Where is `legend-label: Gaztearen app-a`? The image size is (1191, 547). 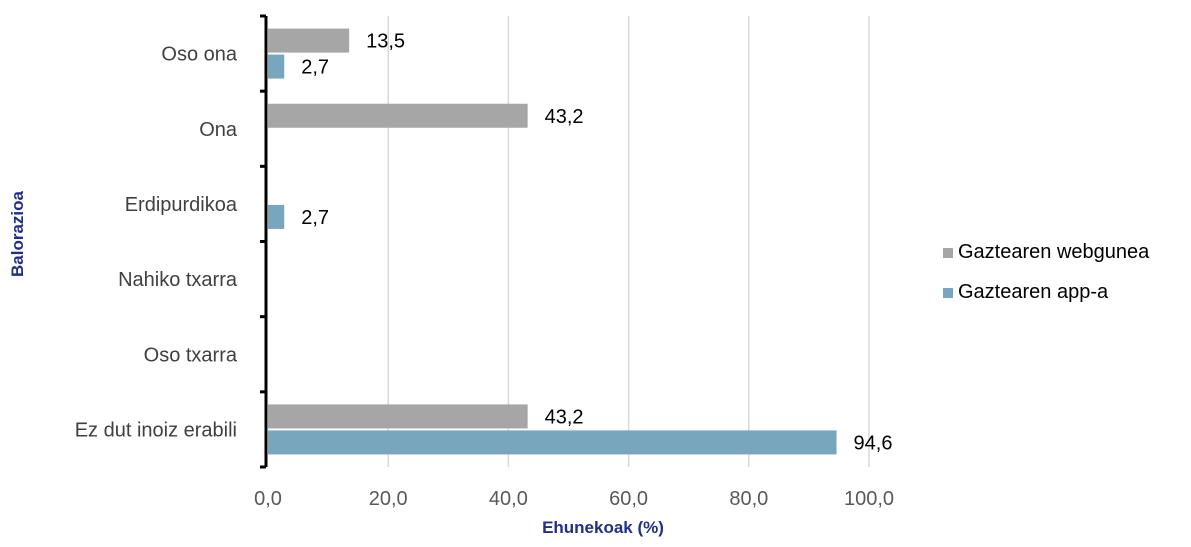
legend-label: Gaztearen app-a is located at coordinates (1033, 292).